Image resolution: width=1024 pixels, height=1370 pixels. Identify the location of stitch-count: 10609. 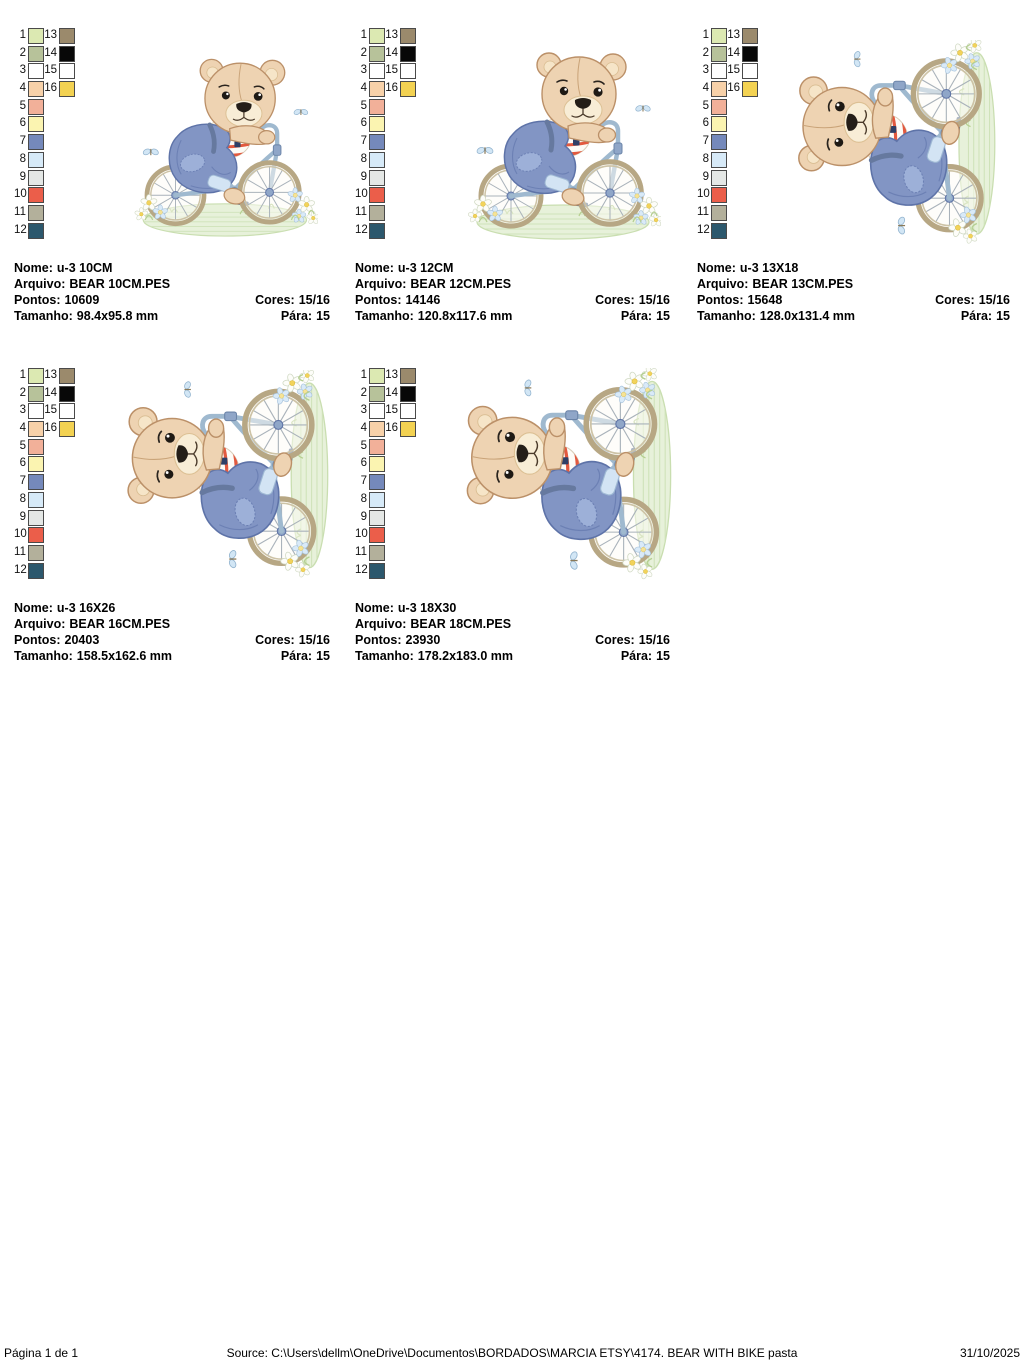
(82, 300).